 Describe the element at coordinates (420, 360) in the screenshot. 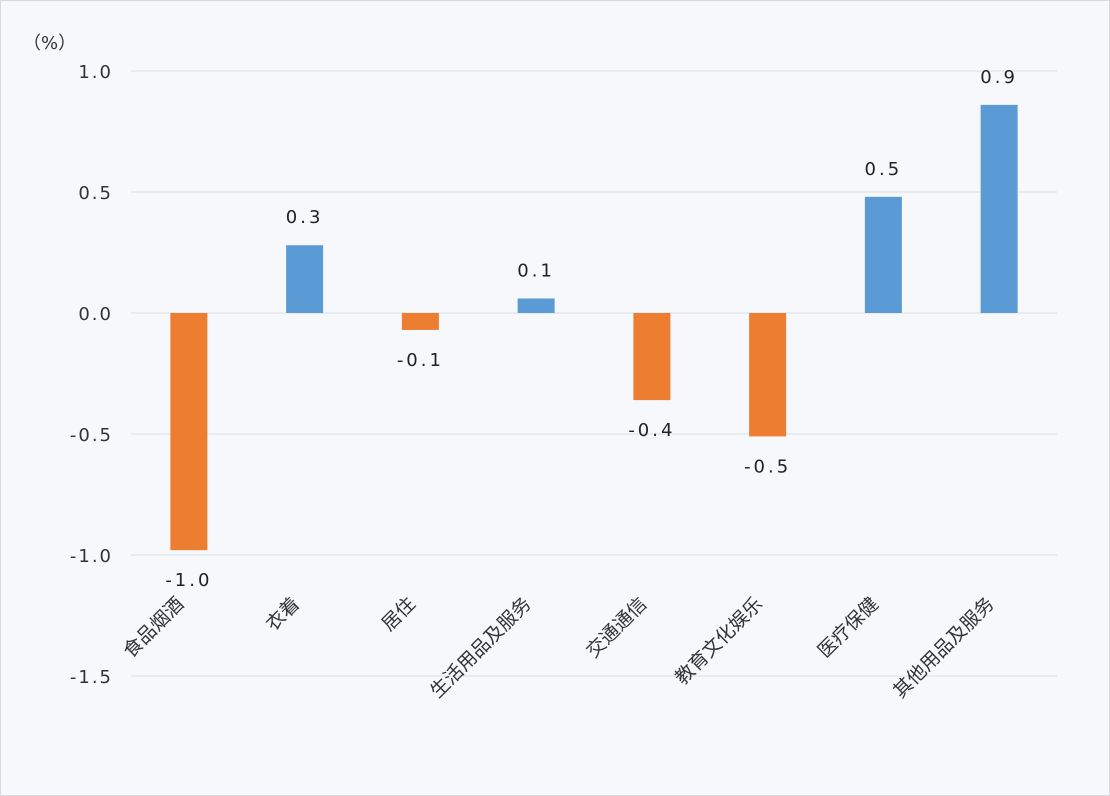

I see `data-label: -0.1` at that location.